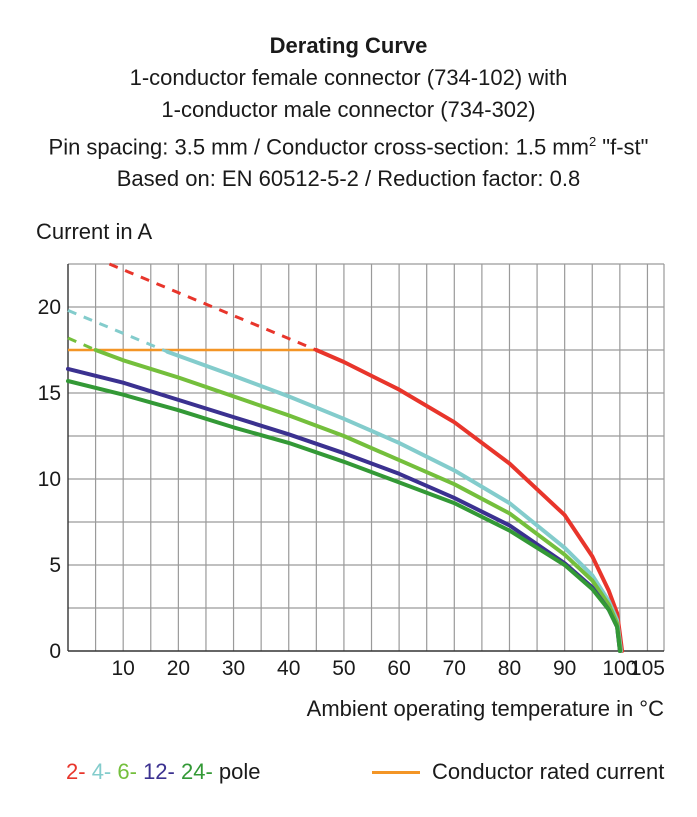 This screenshot has width=697, height=817. I want to click on legend-pole-suffix: pole, so click(236, 771).